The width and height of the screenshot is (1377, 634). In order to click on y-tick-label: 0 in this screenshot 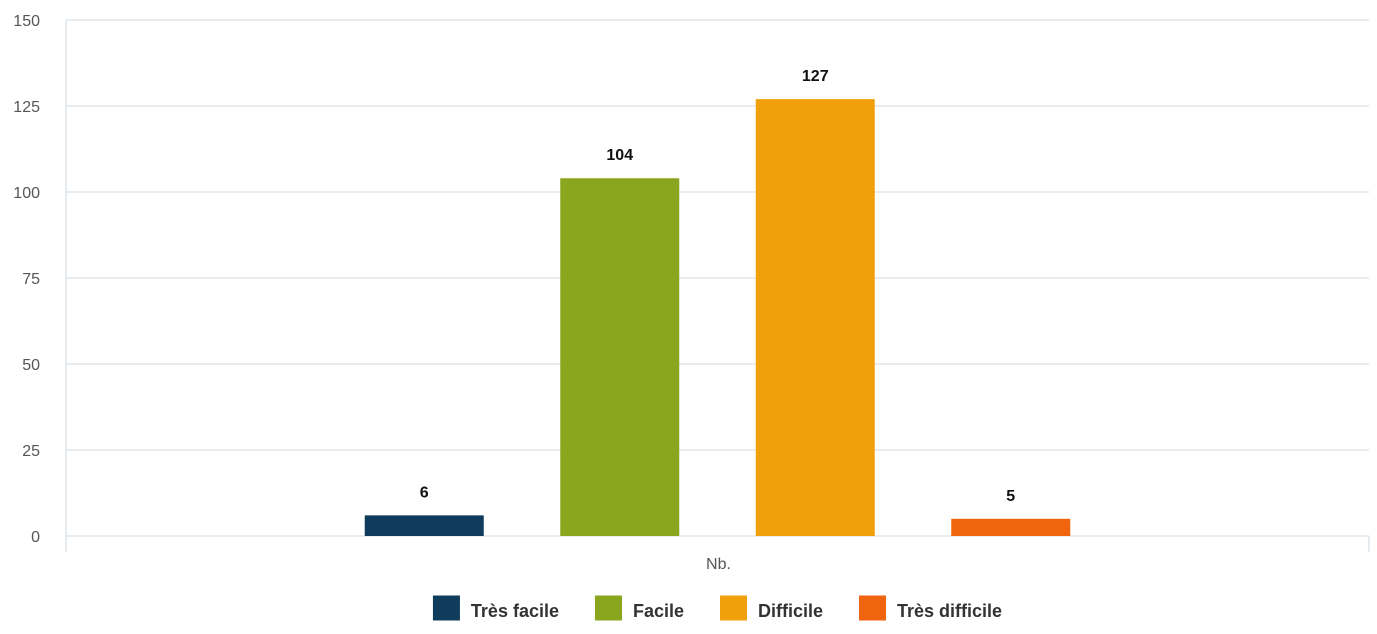, I will do `click(35, 537)`.